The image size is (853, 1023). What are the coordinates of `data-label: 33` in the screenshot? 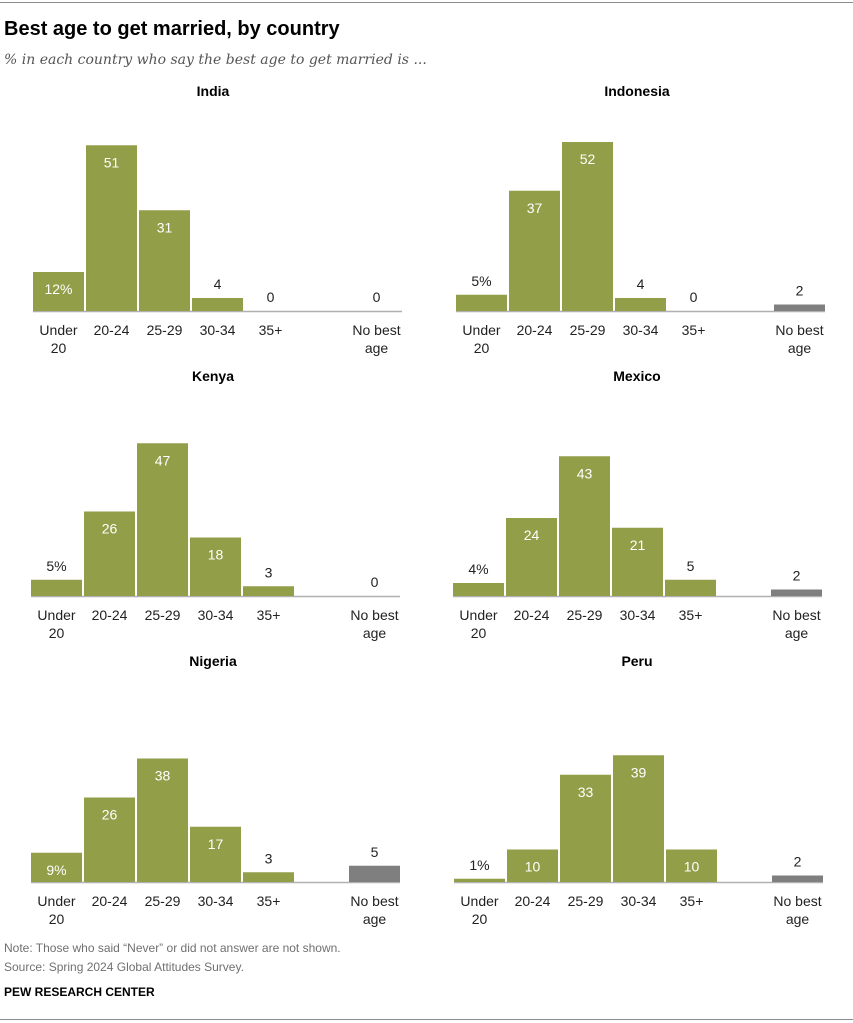 It's located at (586, 792).